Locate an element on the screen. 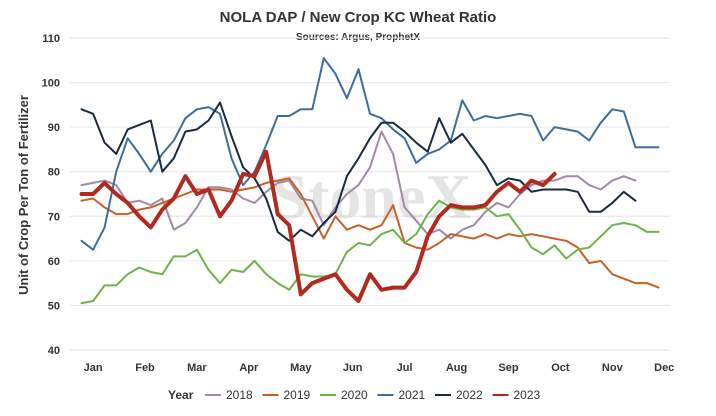 The height and width of the screenshot is (416, 716). x-tick-label: Jul is located at coordinates (405, 368).